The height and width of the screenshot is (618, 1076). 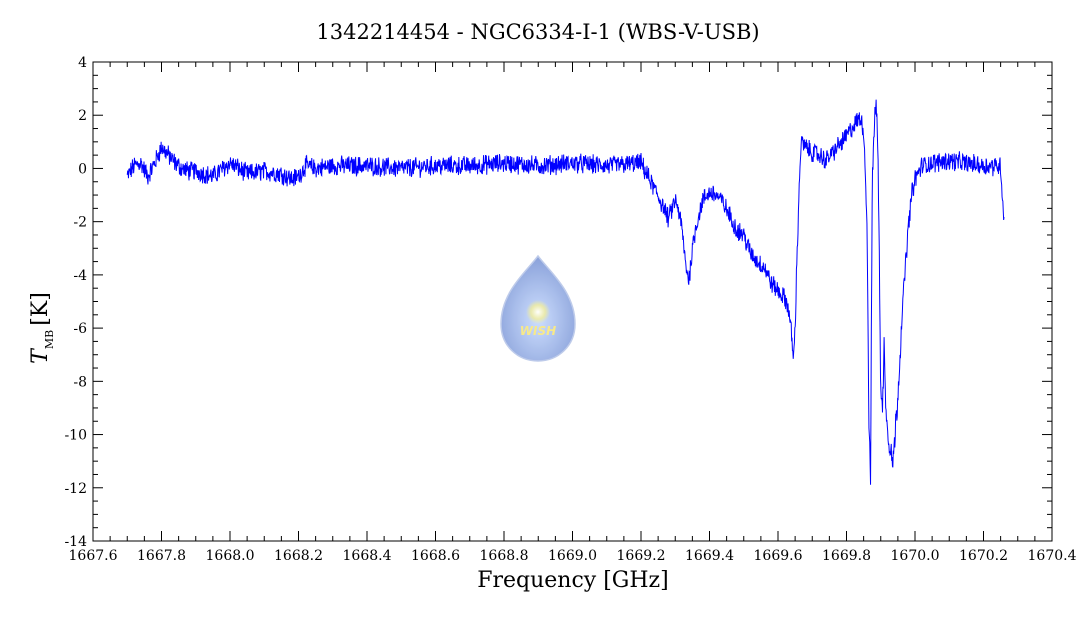 What do you see at coordinates (40, 355) in the screenshot?
I see `y-axis-label-symbol: T` at bounding box center [40, 355].